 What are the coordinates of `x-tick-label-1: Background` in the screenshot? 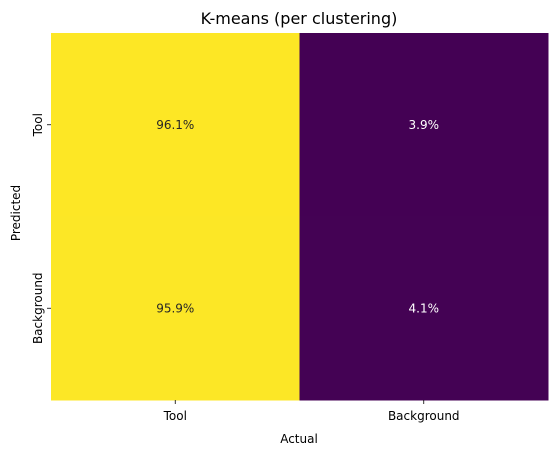 It's located at (424, 416).